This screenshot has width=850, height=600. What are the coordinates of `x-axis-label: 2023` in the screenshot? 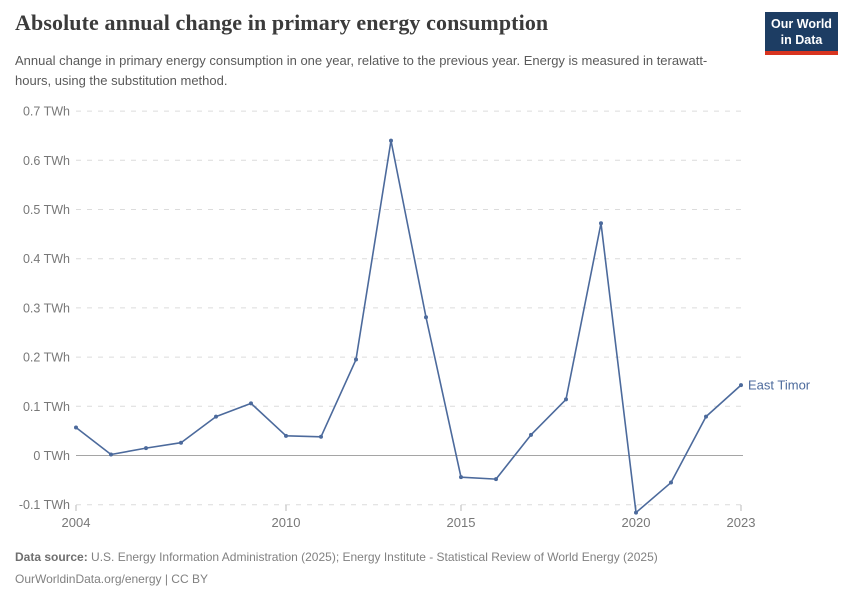 It's located at (741, 522).